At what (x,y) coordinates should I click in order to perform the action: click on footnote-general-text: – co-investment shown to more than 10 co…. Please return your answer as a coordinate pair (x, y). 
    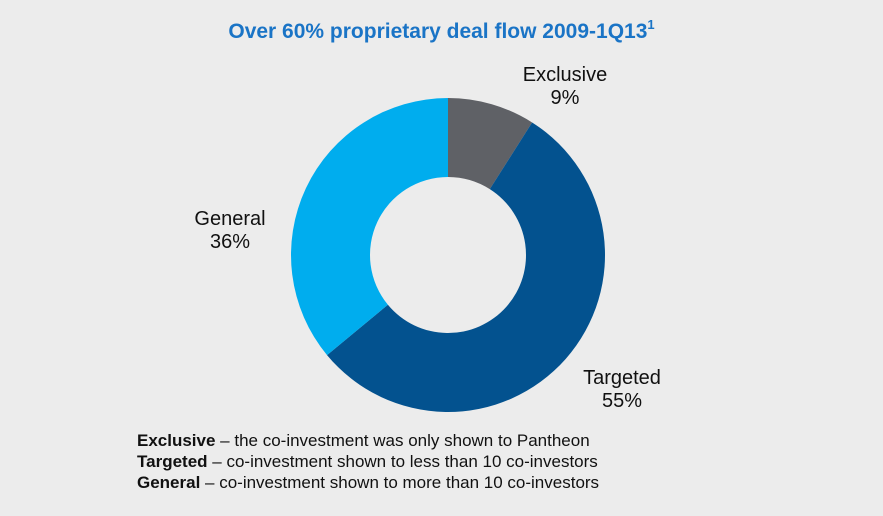
    Looking at the image, I should click on (400, 482).